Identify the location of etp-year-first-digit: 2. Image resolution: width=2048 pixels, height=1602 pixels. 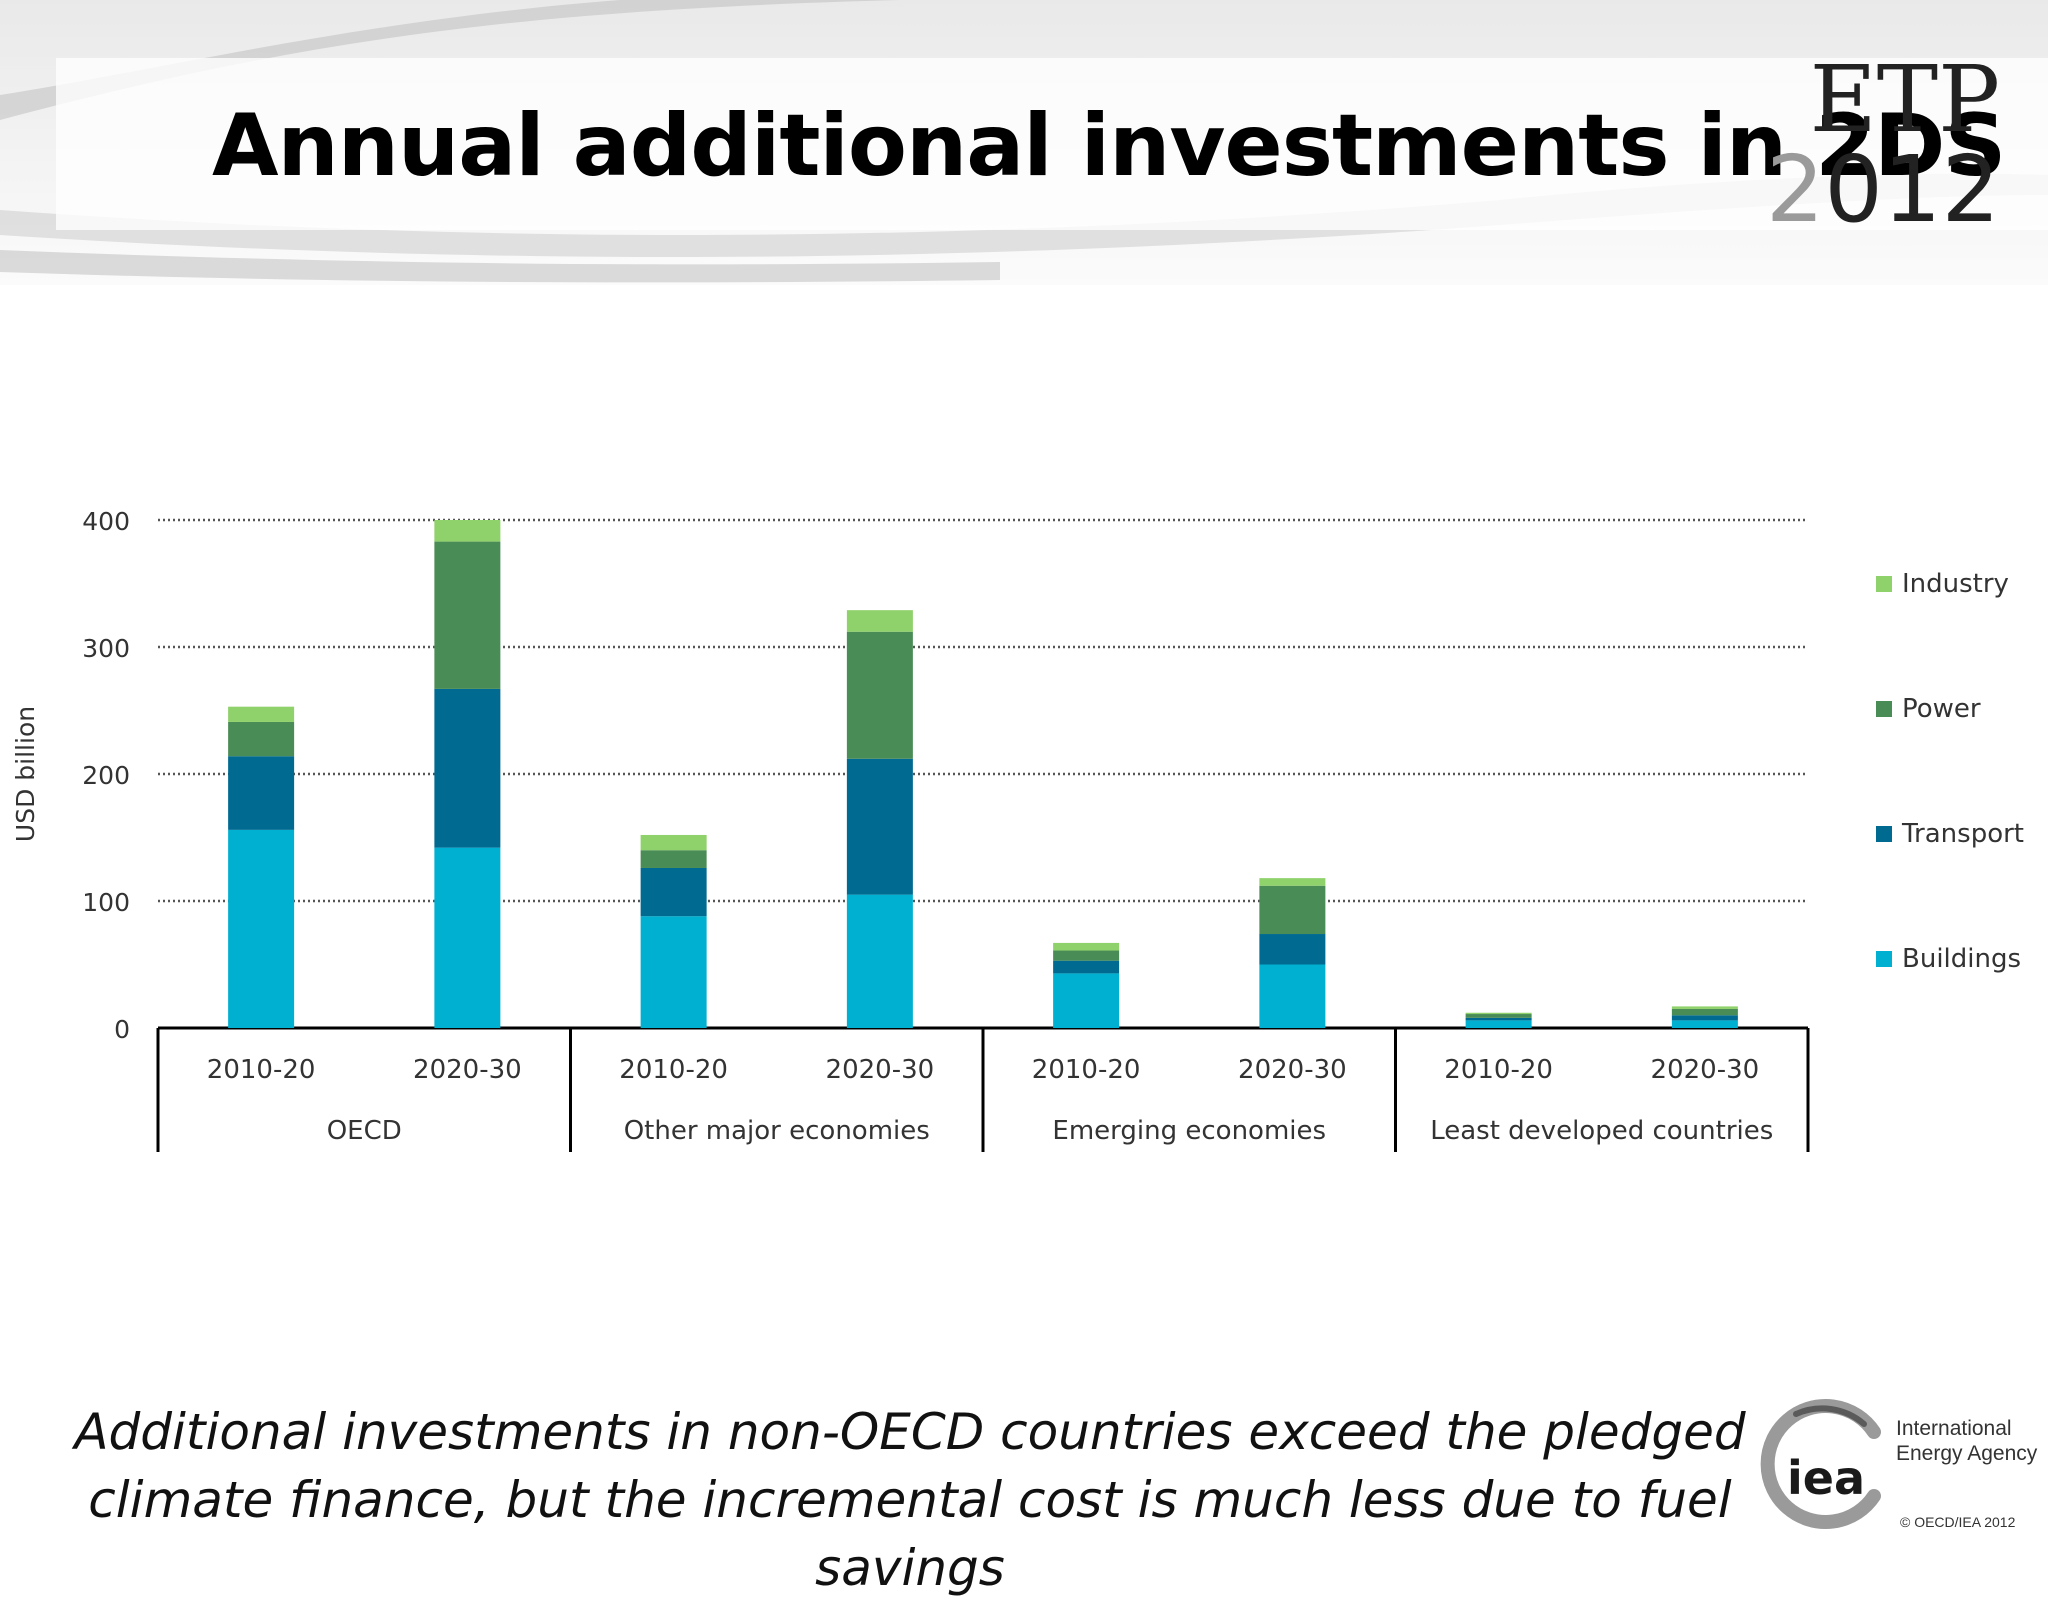
(1795, 189).